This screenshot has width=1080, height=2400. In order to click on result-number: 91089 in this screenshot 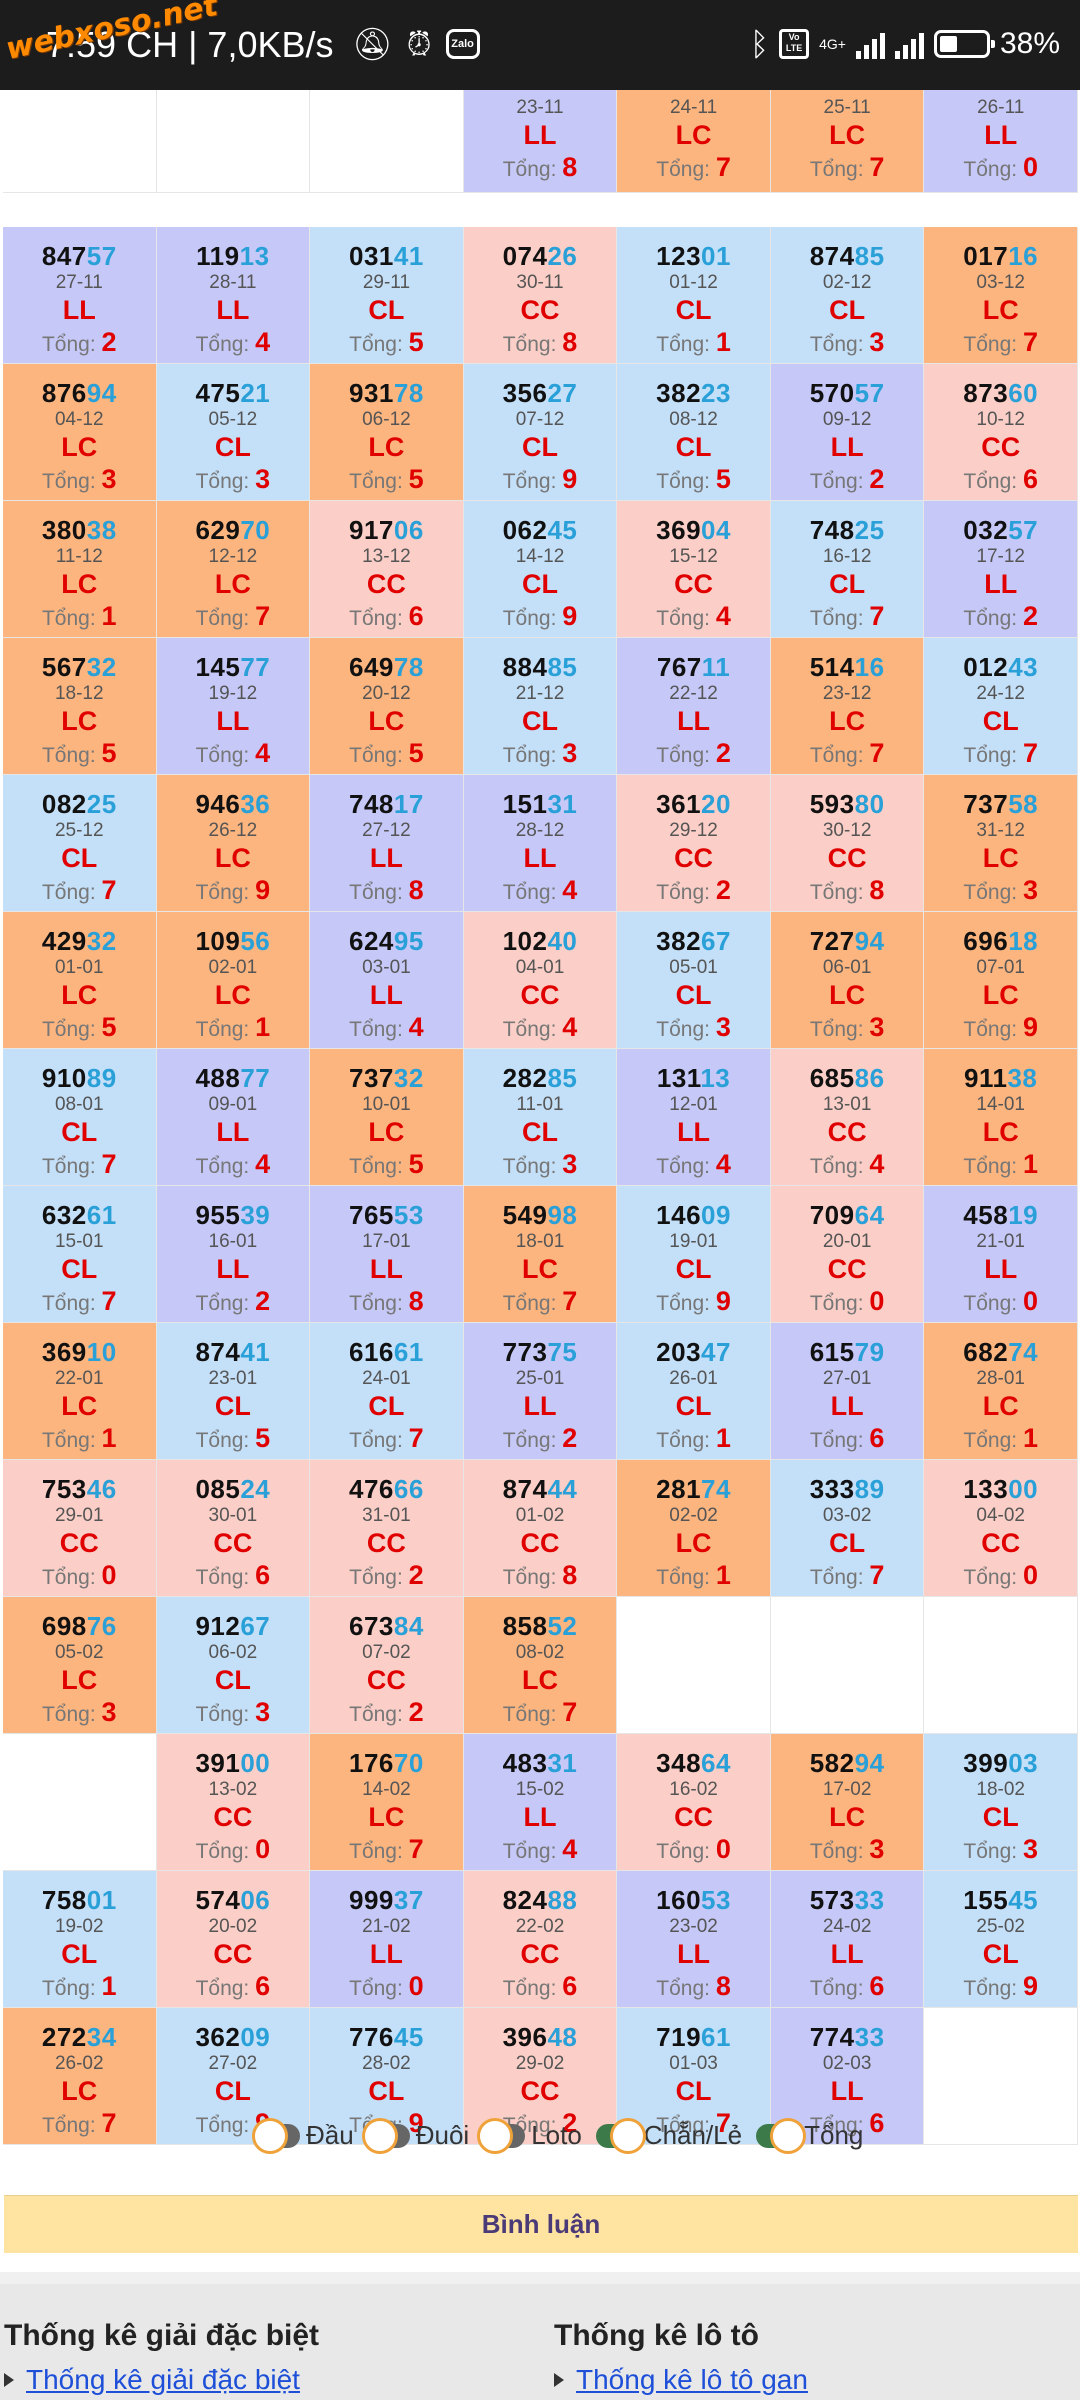, I will do `click(79, 1078)`.